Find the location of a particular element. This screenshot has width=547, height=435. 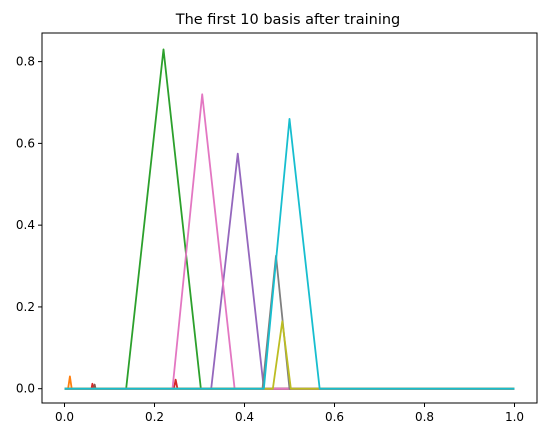

x-tick-label: 0.4 is located at coordinates (244, 417).